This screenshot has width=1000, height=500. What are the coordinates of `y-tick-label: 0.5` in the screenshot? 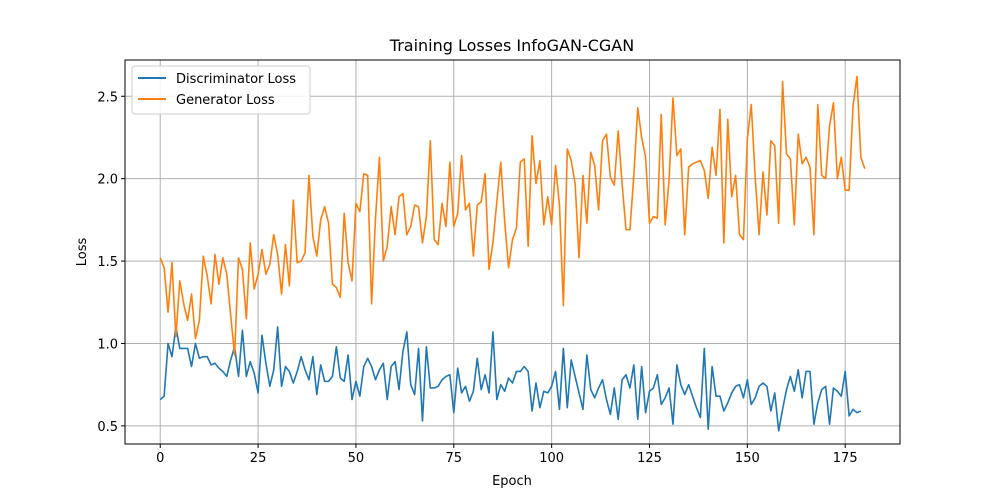 It's located at (107, 427).